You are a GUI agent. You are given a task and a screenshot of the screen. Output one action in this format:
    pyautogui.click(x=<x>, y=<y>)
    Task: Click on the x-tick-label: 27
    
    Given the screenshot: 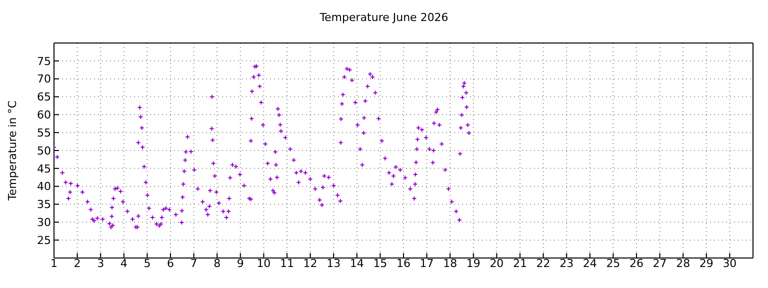 What is the action you would take?
    pyautogui.click(x=659, y=263)
    